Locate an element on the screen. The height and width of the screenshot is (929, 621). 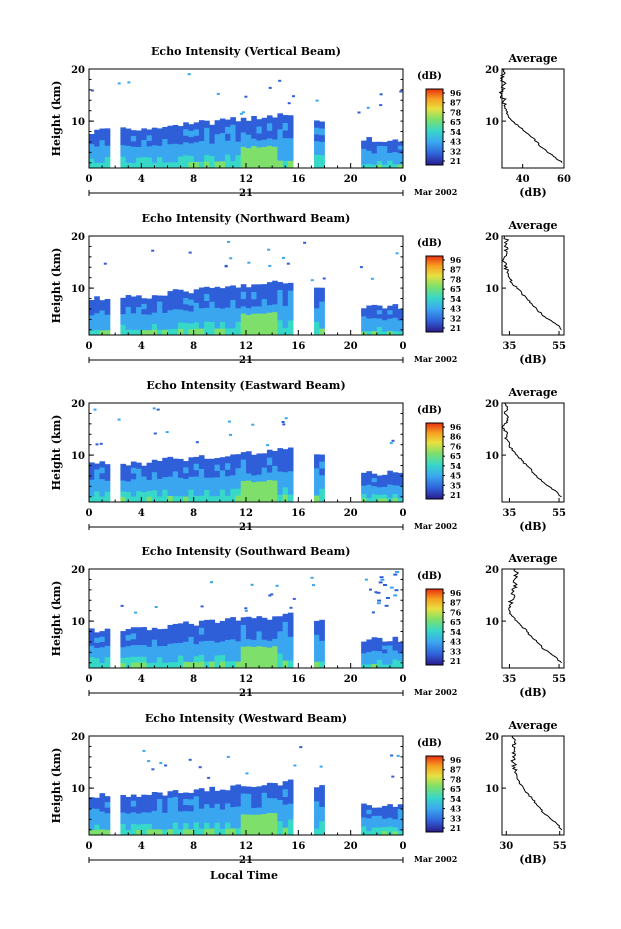
average-x-tick-label: 55 is located at coordinates (559, 513).